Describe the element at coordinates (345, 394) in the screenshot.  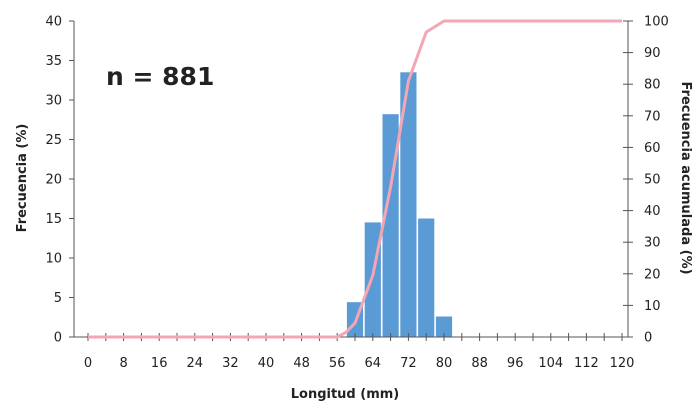
I see `x-axis-title: Longitud (mm)` at that location.